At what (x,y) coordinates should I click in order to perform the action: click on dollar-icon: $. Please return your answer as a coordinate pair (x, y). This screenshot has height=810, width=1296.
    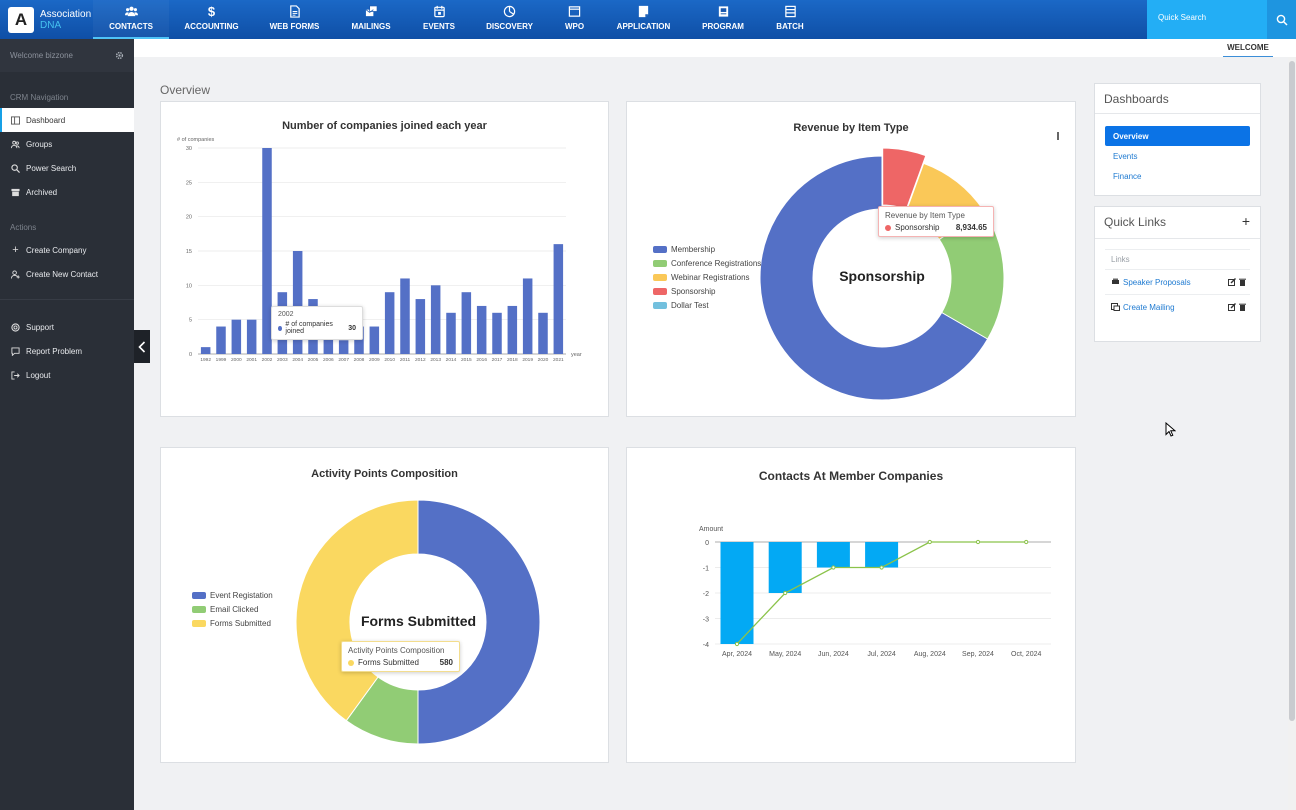
    Looking at the image, I should click on (211, 11).